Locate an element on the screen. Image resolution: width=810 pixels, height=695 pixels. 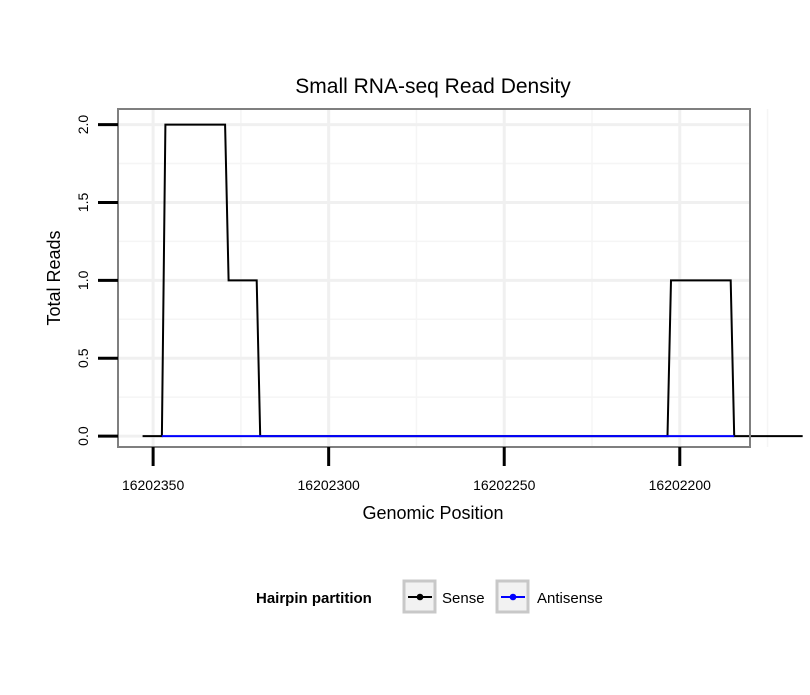
x-axis-label: Genomic Position is located at coordinates (432, 513).